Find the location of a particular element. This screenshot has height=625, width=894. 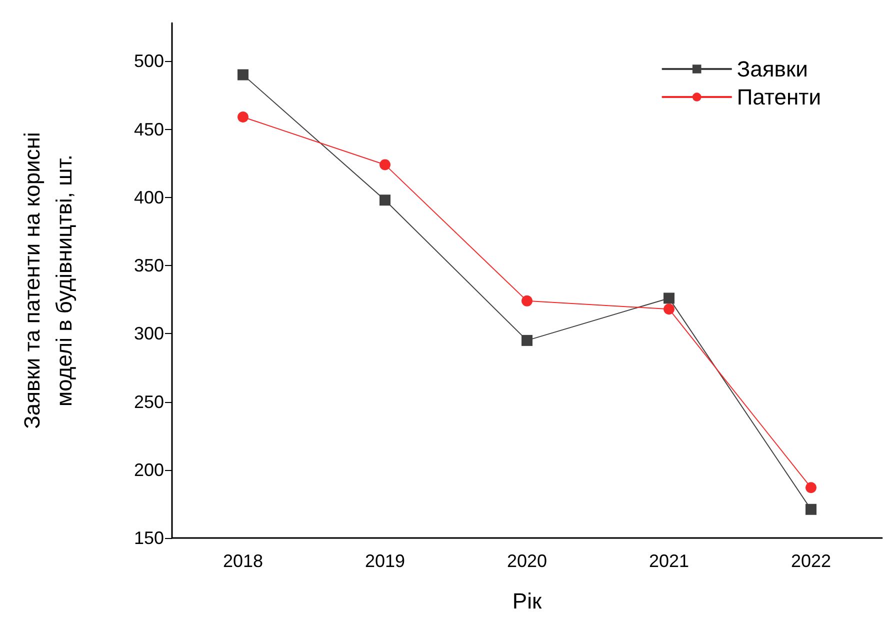

y-tick-label: 500 is located at coordinates (149, 61).